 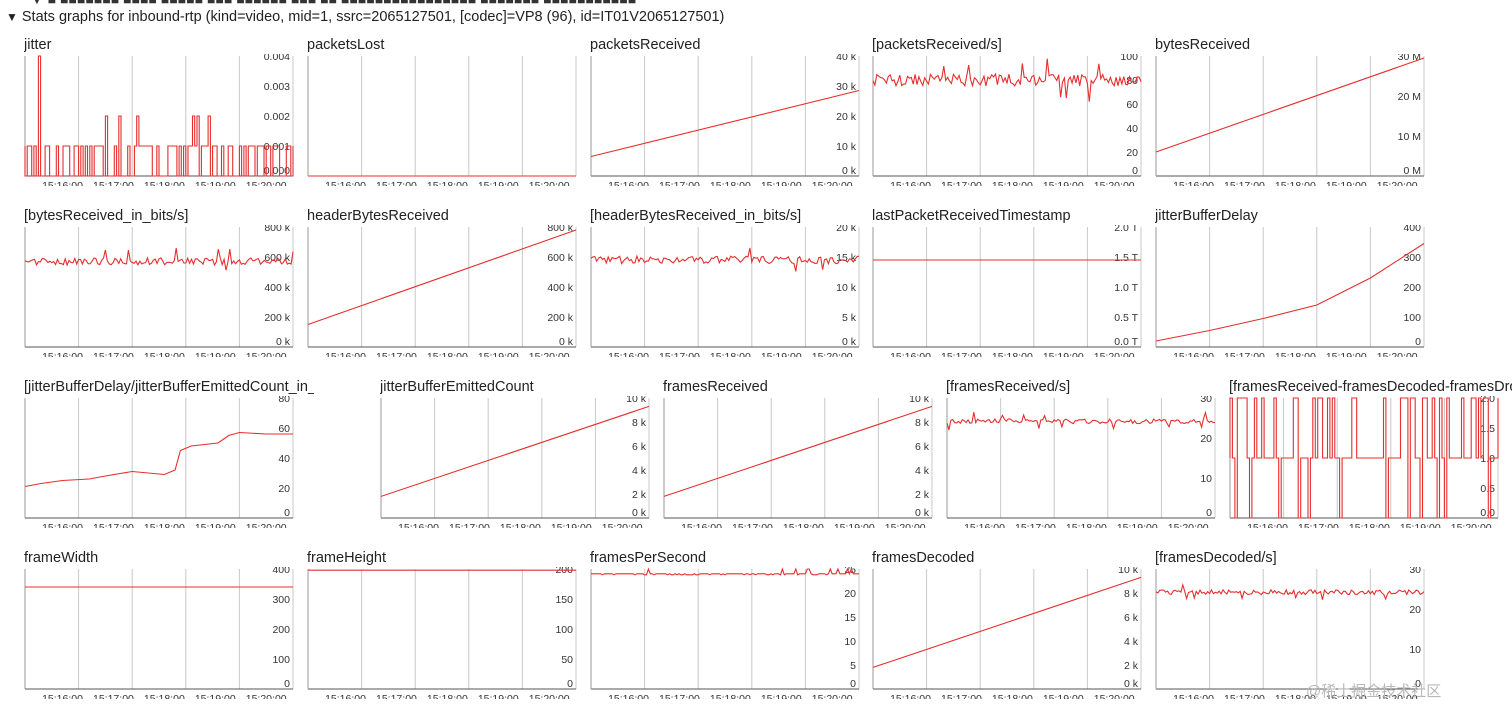 What do you see at coordinates (1131, 594) in the screenshot?
I see `y-tick-label: 8 k` at bounding box center [1131, 594].